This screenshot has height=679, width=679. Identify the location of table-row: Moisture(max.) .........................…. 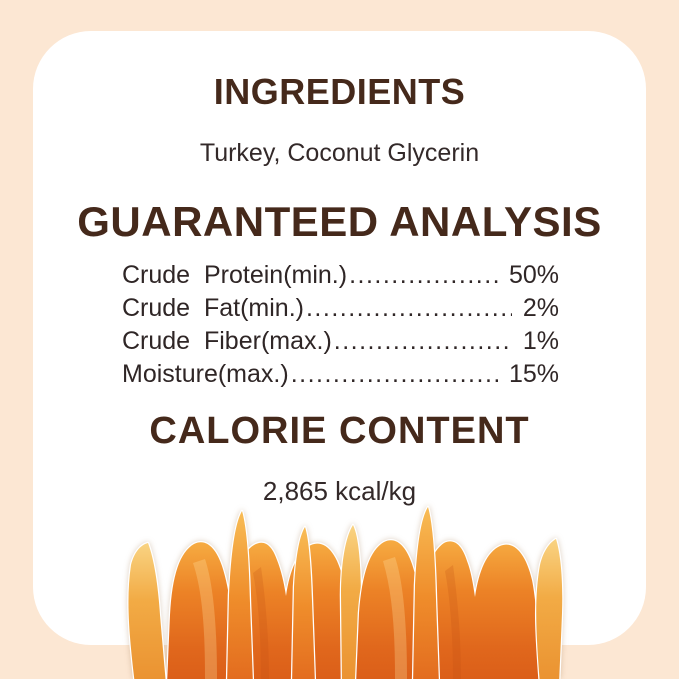
(340, 374).